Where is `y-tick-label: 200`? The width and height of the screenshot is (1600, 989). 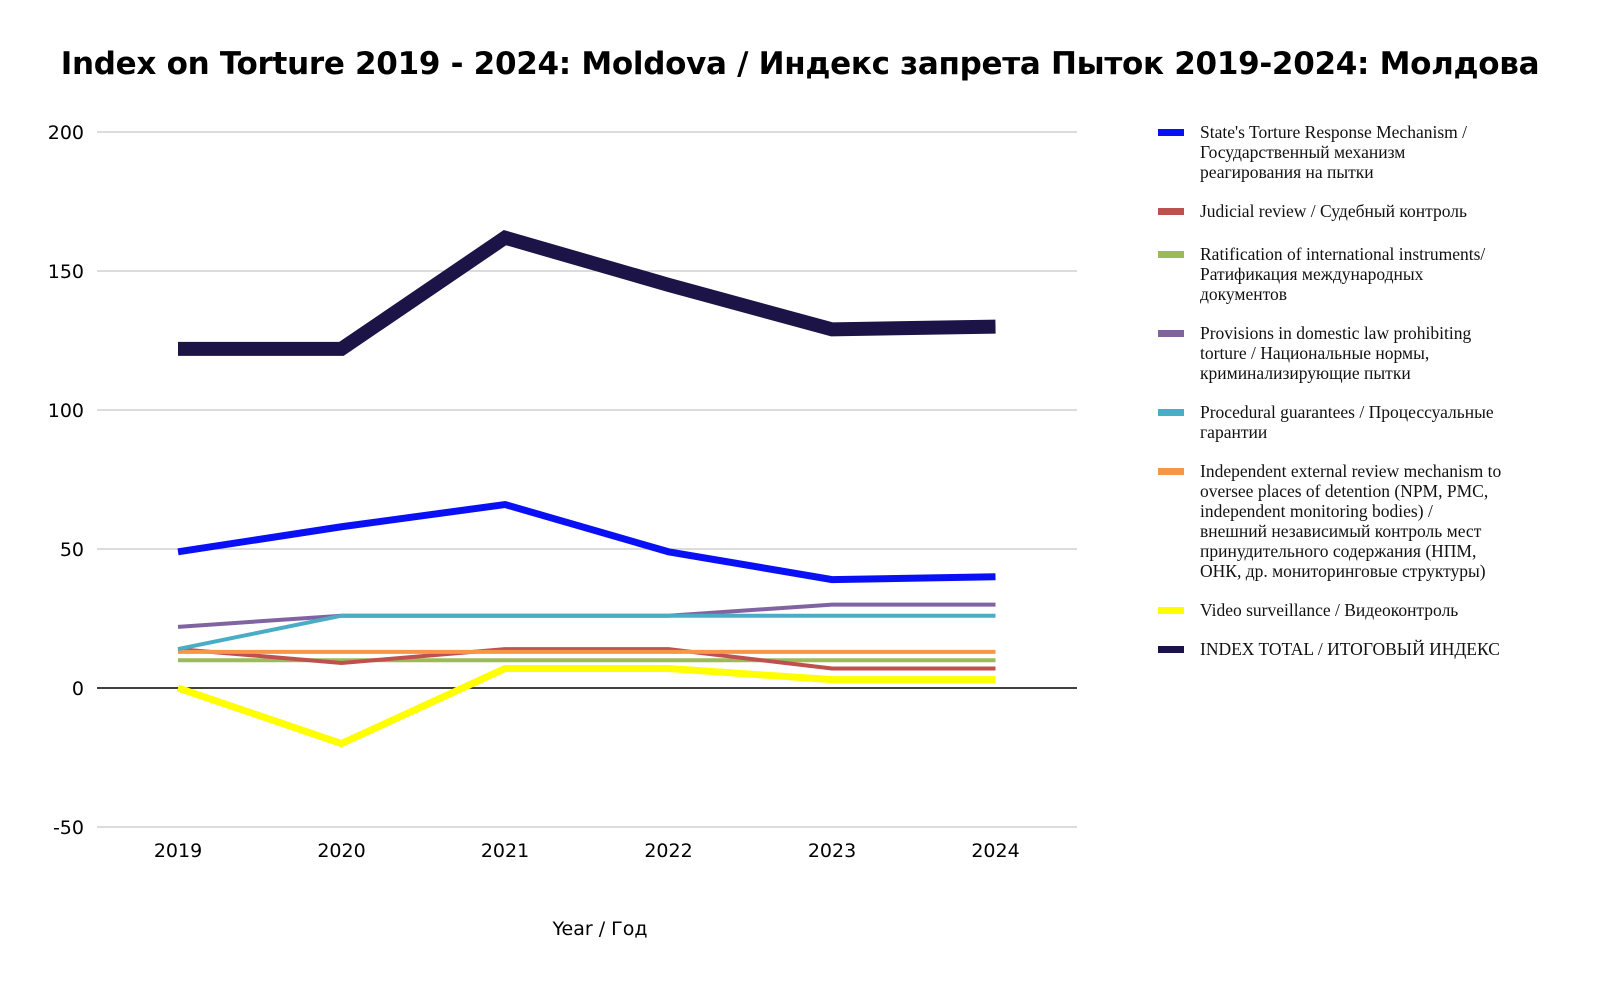 y-tick-label: 200 is located at coordinates (66, 133).